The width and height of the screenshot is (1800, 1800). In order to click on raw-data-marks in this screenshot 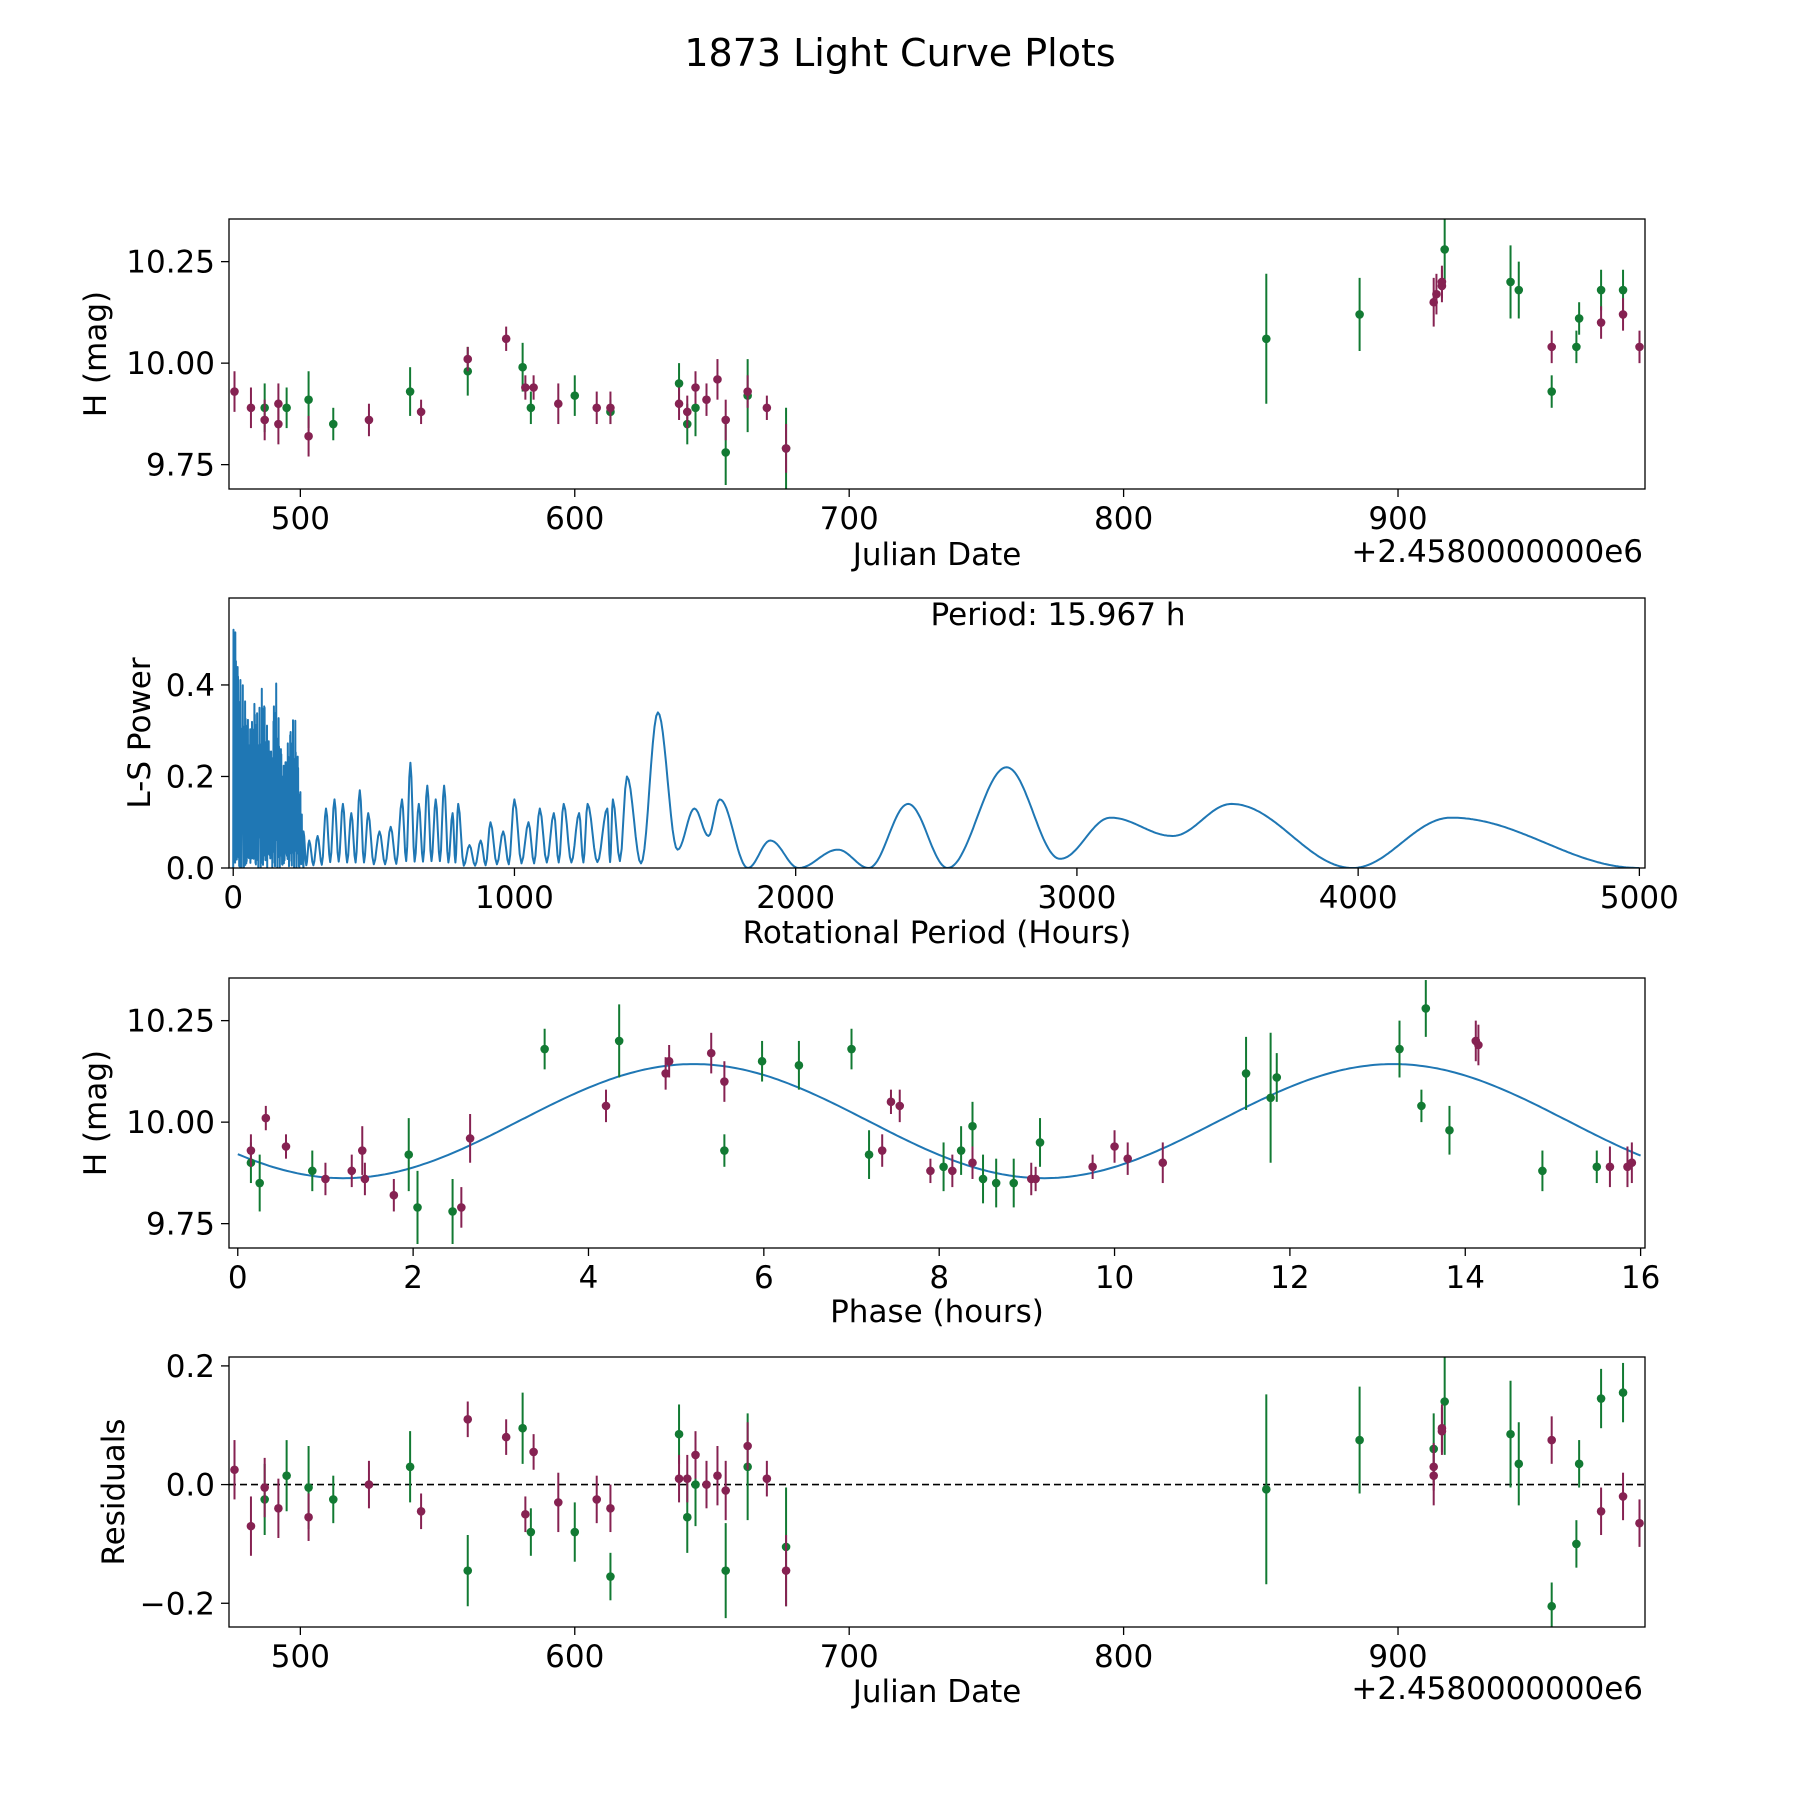, I will do `click(937, 354)`.